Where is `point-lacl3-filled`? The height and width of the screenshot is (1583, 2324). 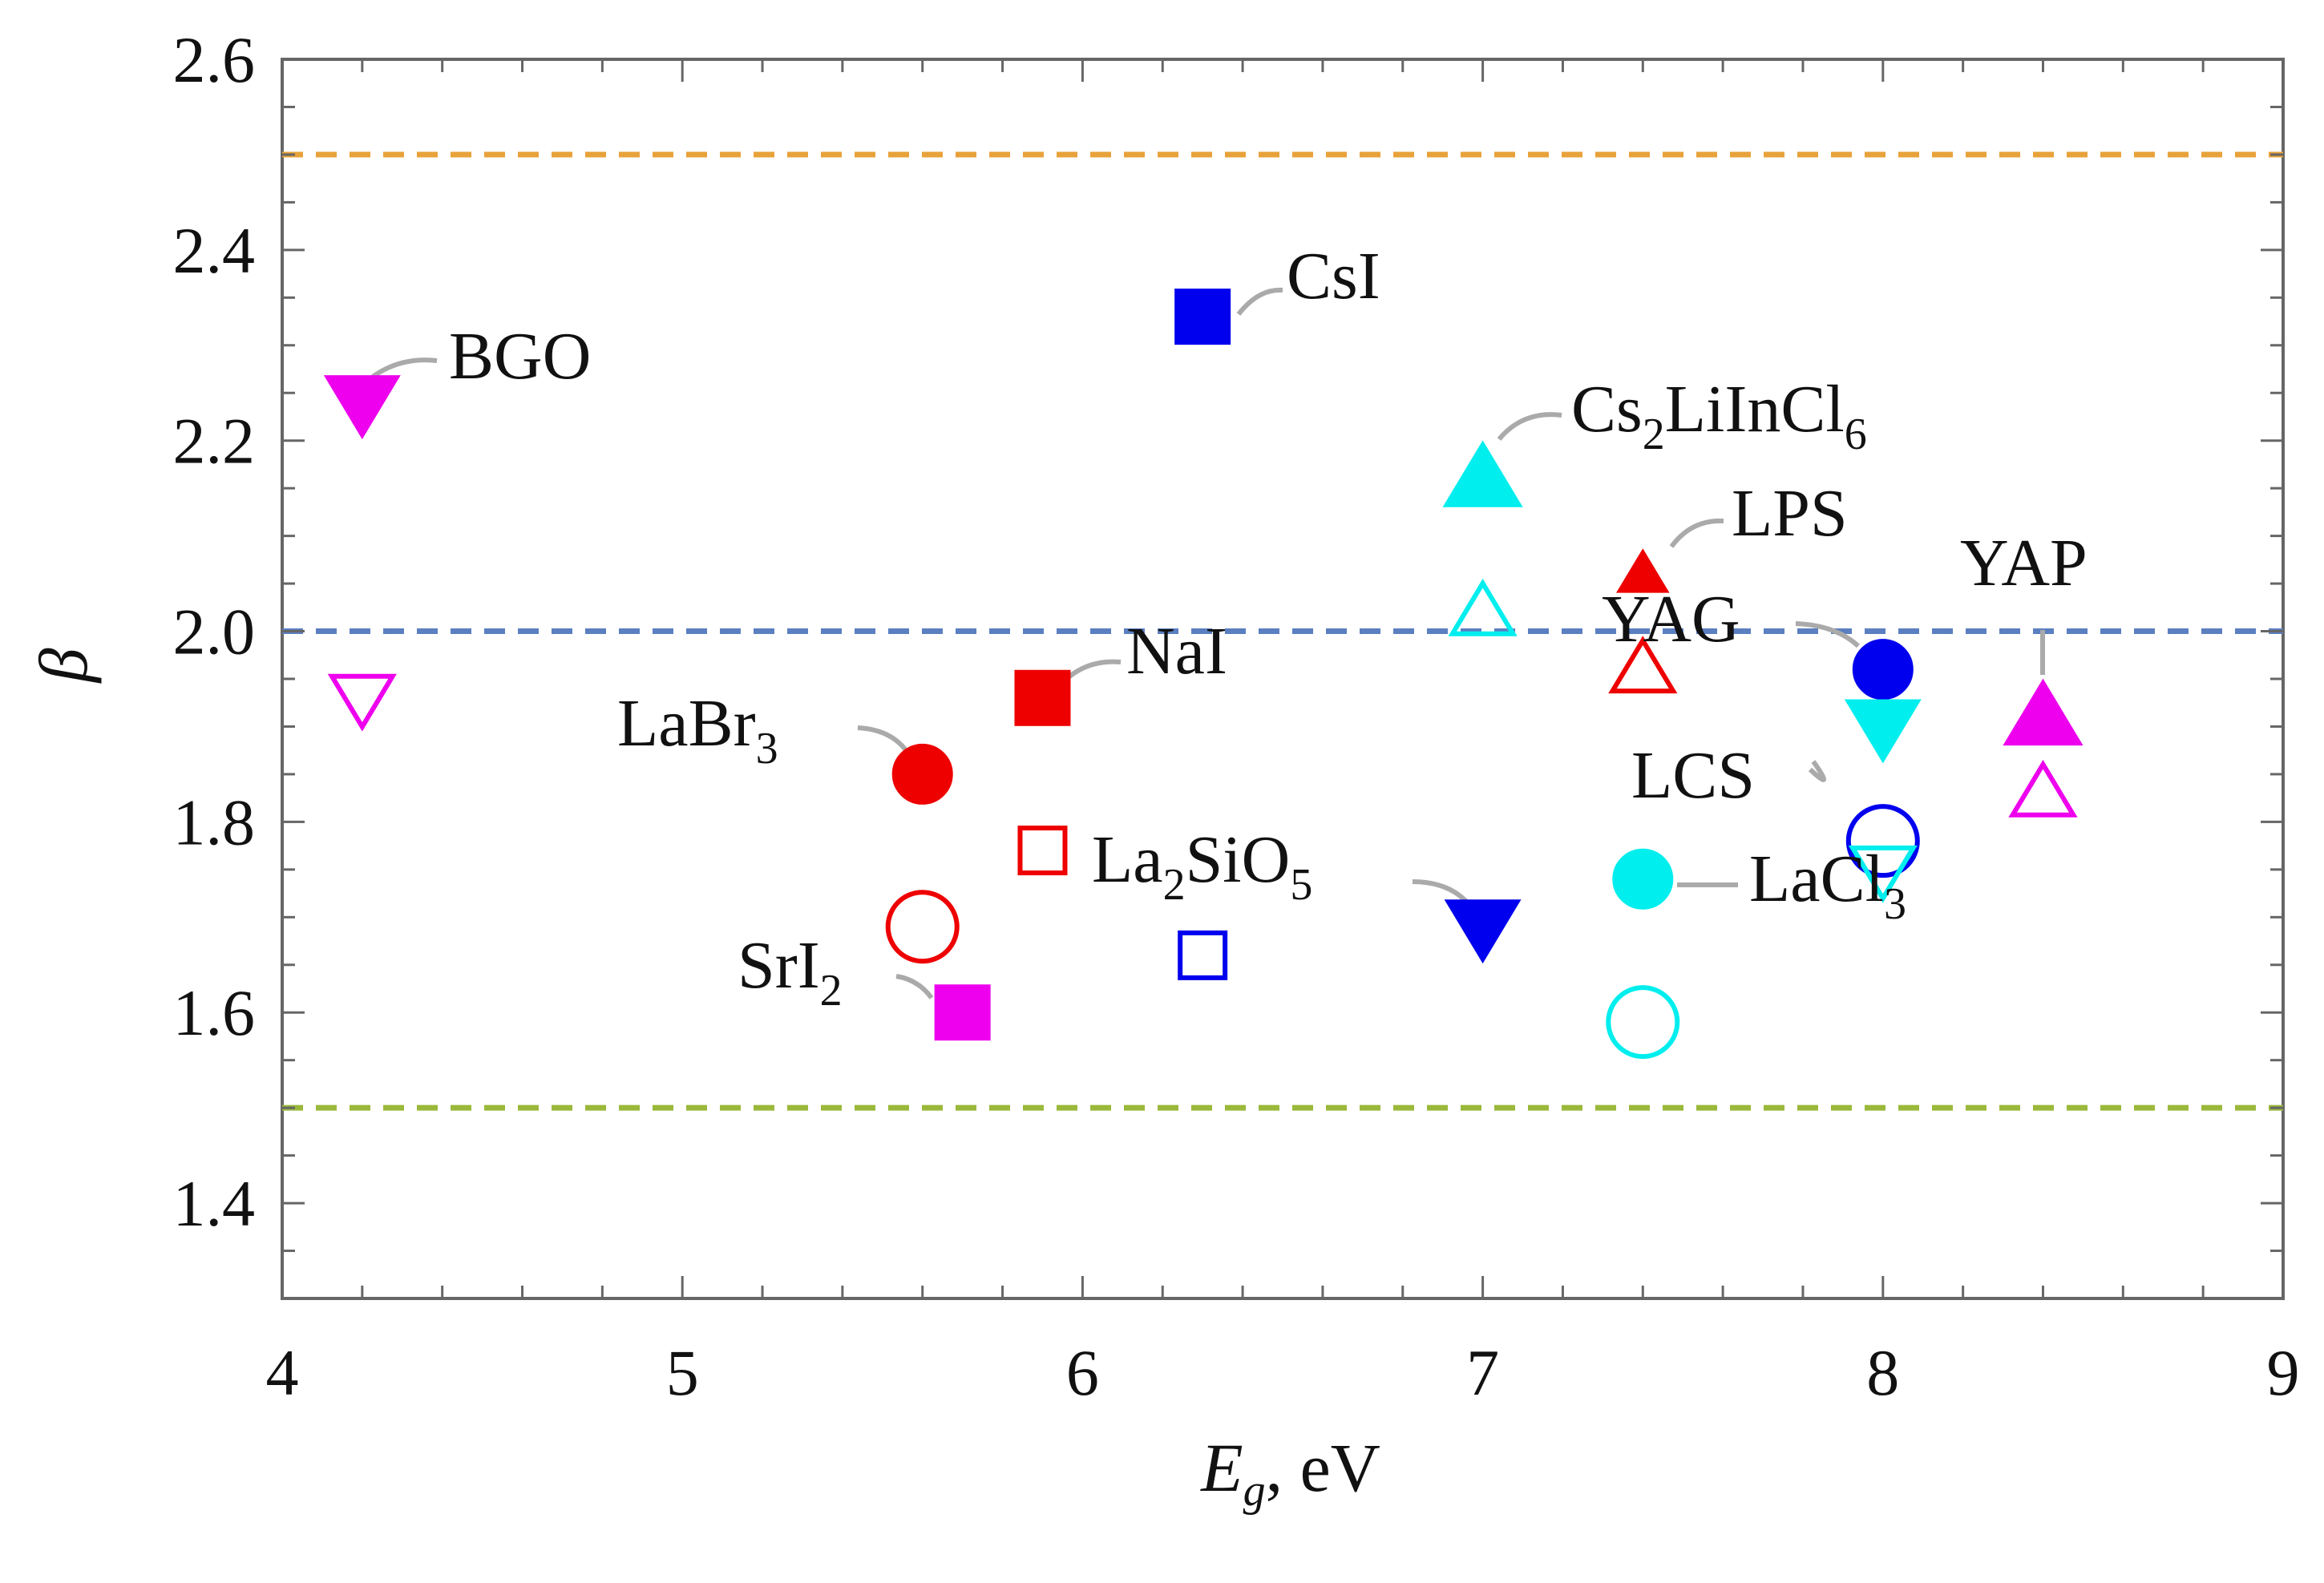
point-lacl3-filled is located at coordinates (1643, 879).